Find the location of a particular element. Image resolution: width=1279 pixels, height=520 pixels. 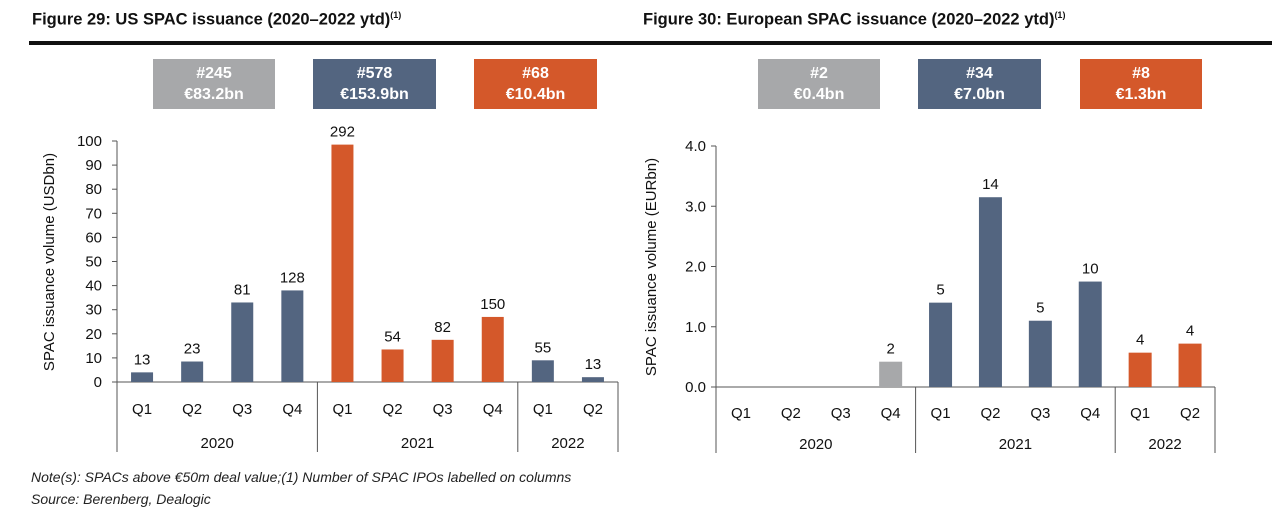

eu-data-label: 14 is located at coordinates (990, 184).